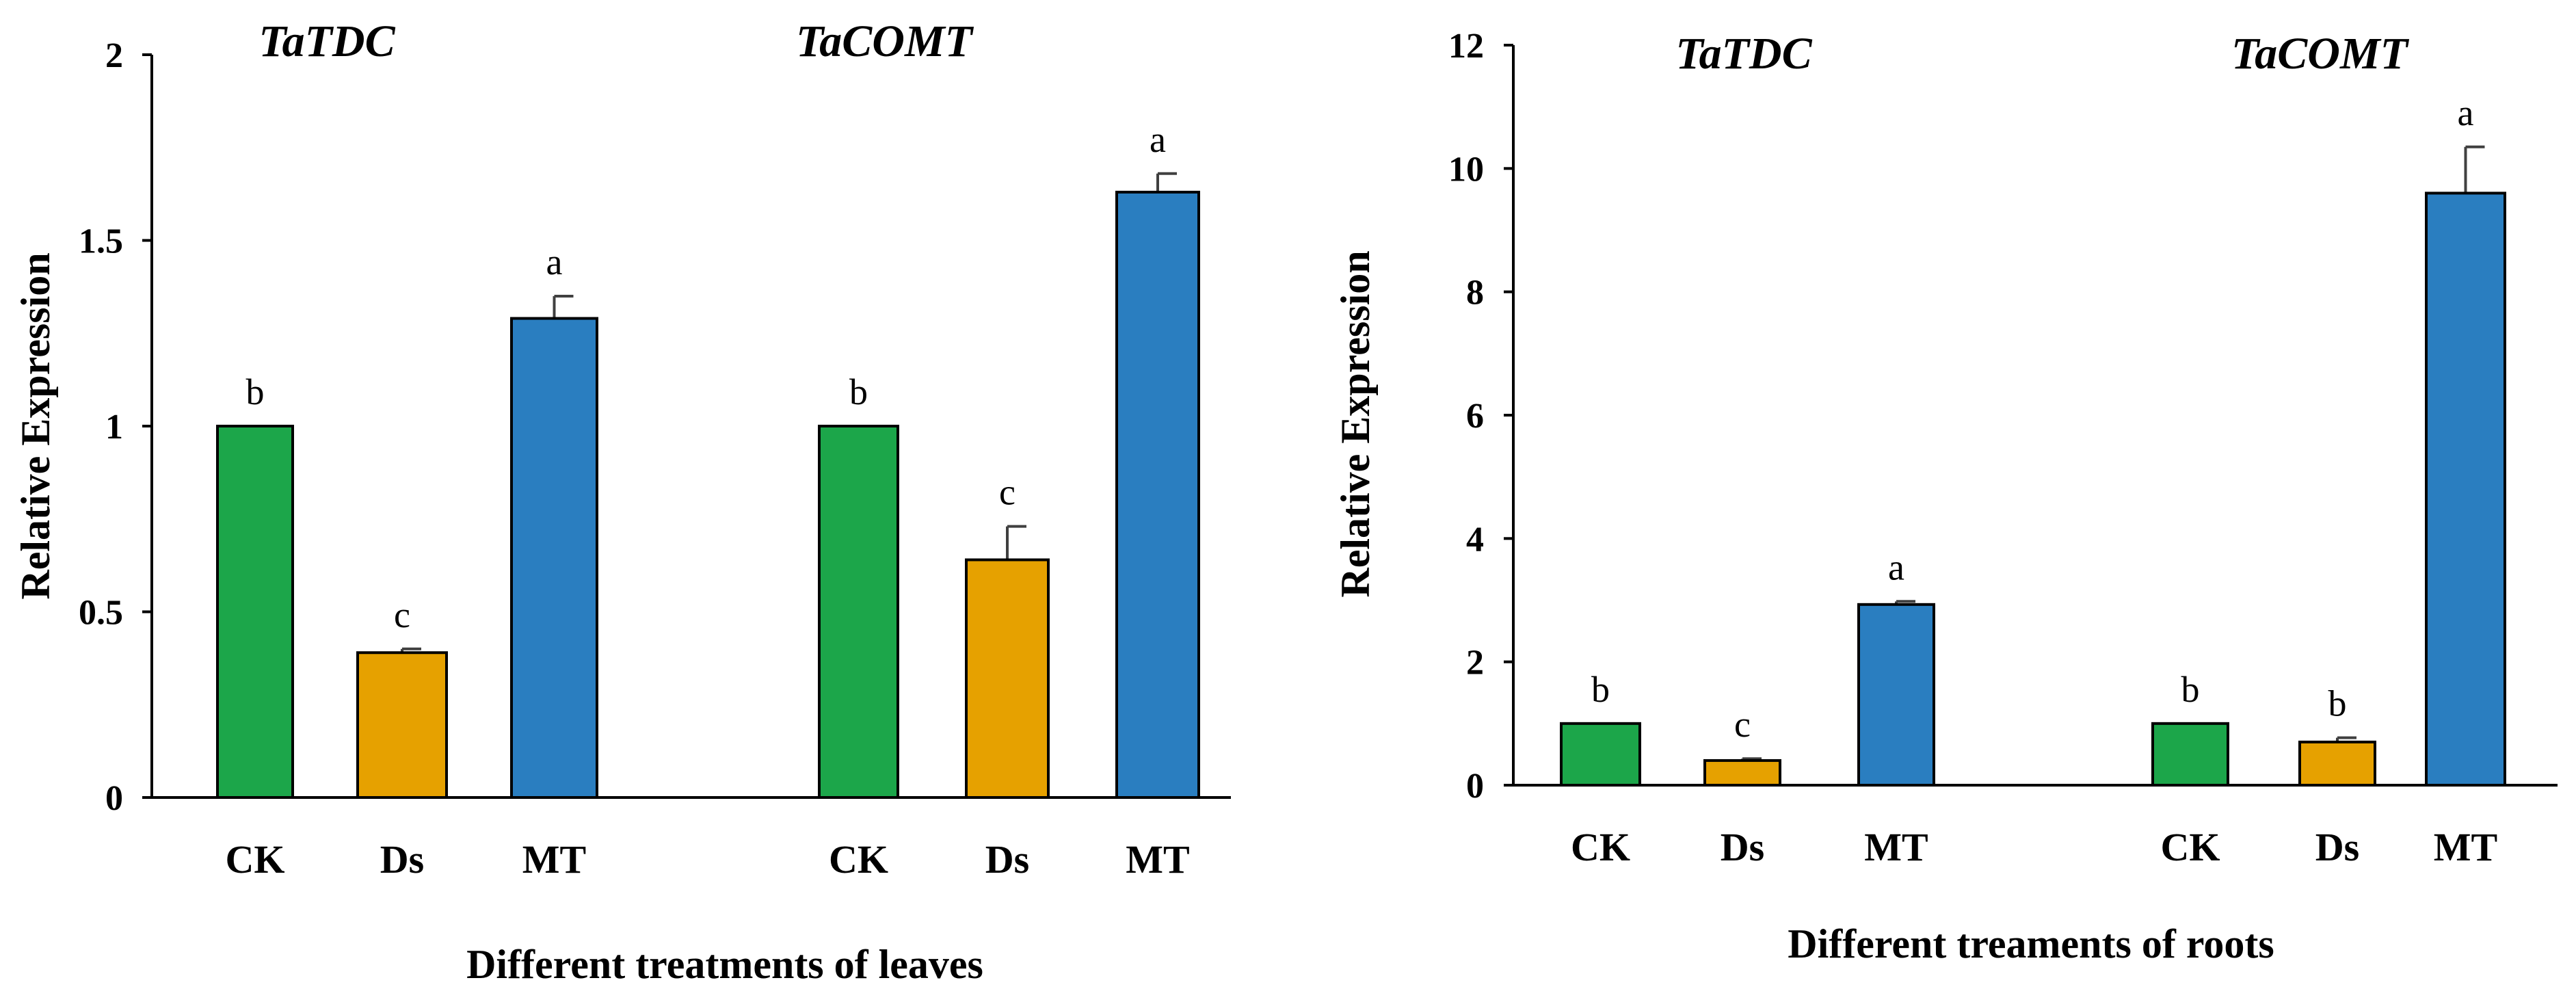 This screenshot has height=989, width=2576. I want to click on y-tick-label: 8, so click(1475, 293).